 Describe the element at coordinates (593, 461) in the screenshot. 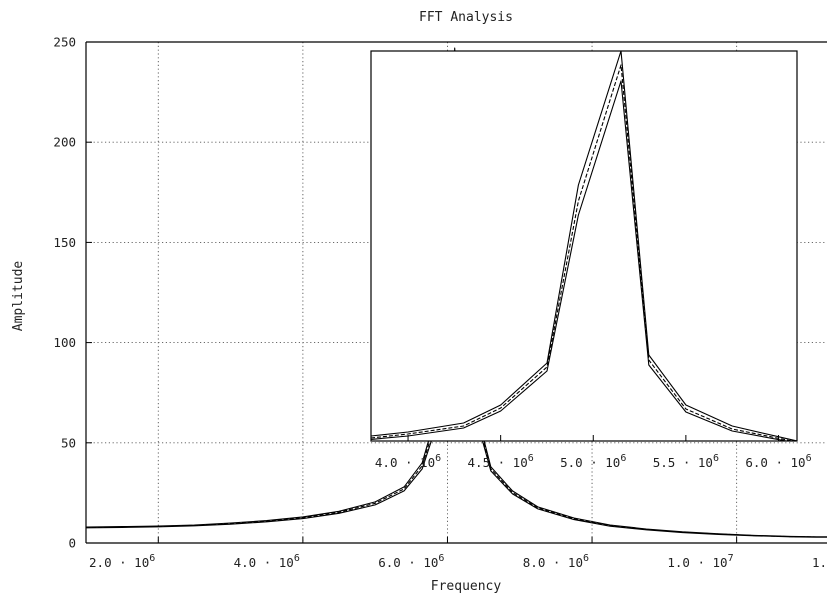

I see `inset-x-tick-label: 5.0 · 106` at that location.